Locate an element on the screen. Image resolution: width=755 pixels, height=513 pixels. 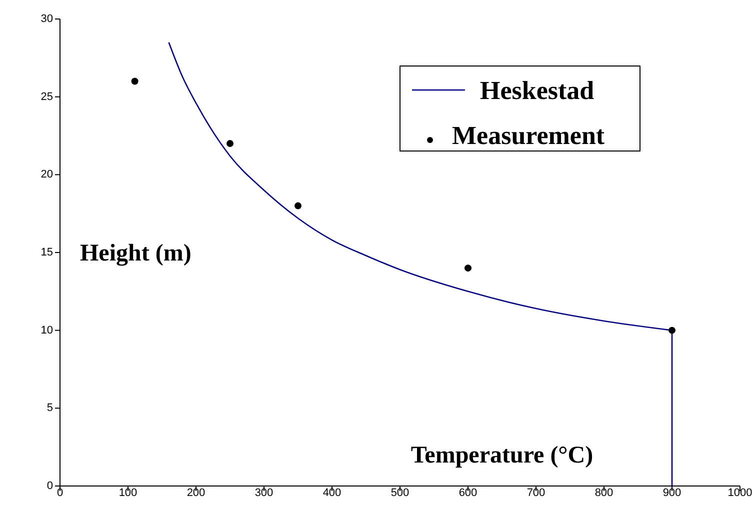
y-tick-label: 20 is located at coordinates (46, 174).